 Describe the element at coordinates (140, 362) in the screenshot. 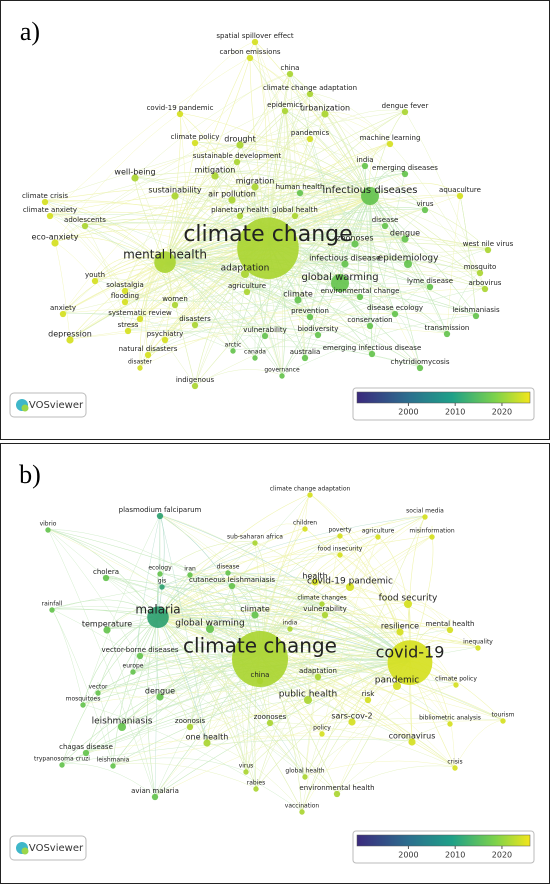

I see `node-label: disaster` at that location.